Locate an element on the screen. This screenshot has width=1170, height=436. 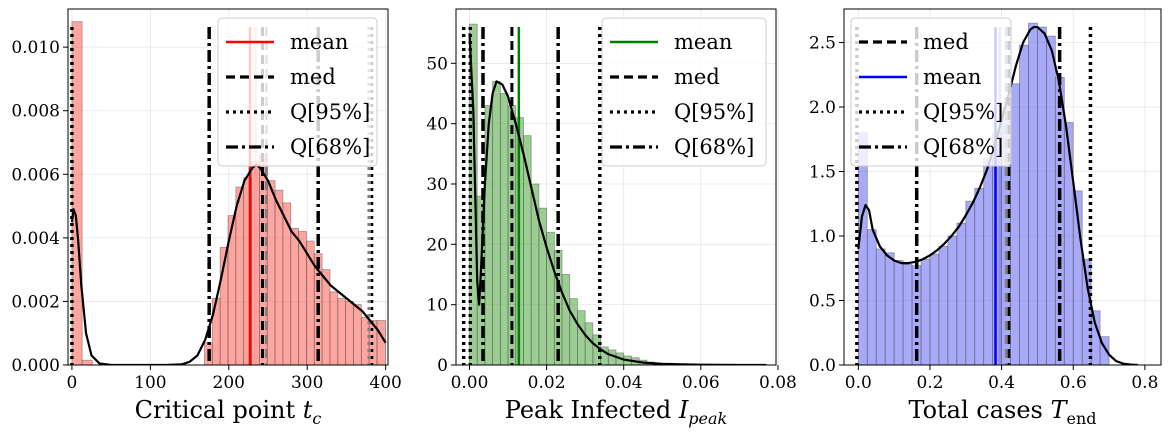
y-tick-label: 0 is located at coordinates (442, 366).